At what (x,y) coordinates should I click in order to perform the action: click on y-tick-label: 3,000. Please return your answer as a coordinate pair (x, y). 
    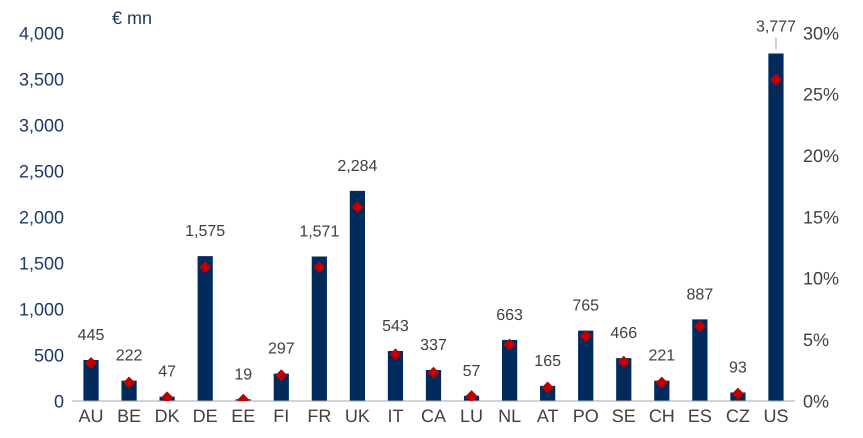
    Looking at the image, I should click on (41, 125).